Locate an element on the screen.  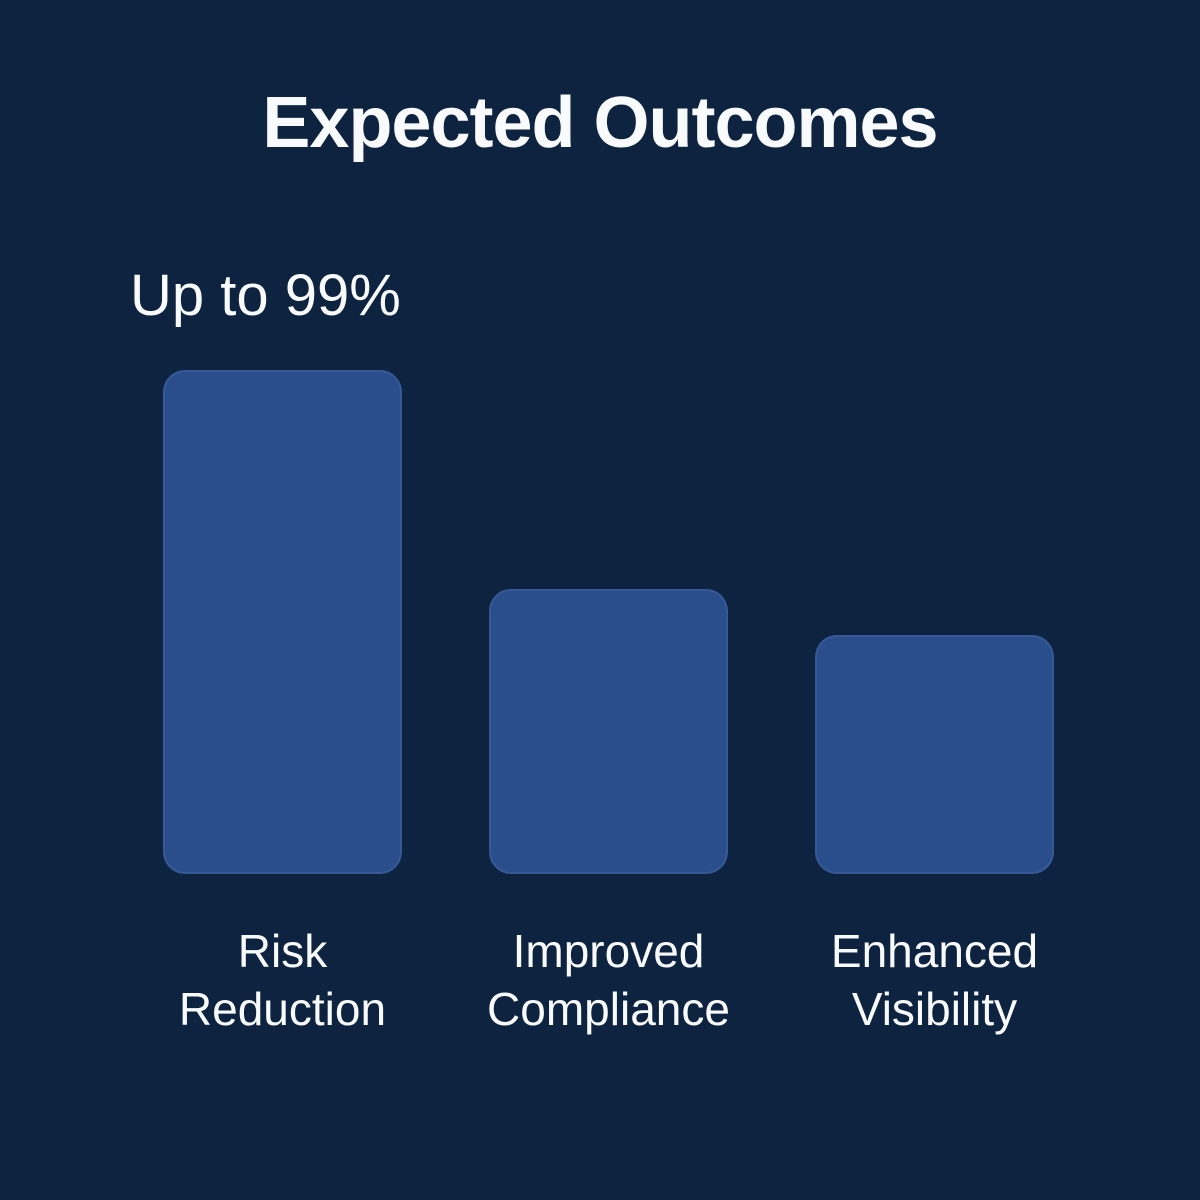
bar-label-improved-compliance: Improved Compliance is located at coordinates (608, 980).